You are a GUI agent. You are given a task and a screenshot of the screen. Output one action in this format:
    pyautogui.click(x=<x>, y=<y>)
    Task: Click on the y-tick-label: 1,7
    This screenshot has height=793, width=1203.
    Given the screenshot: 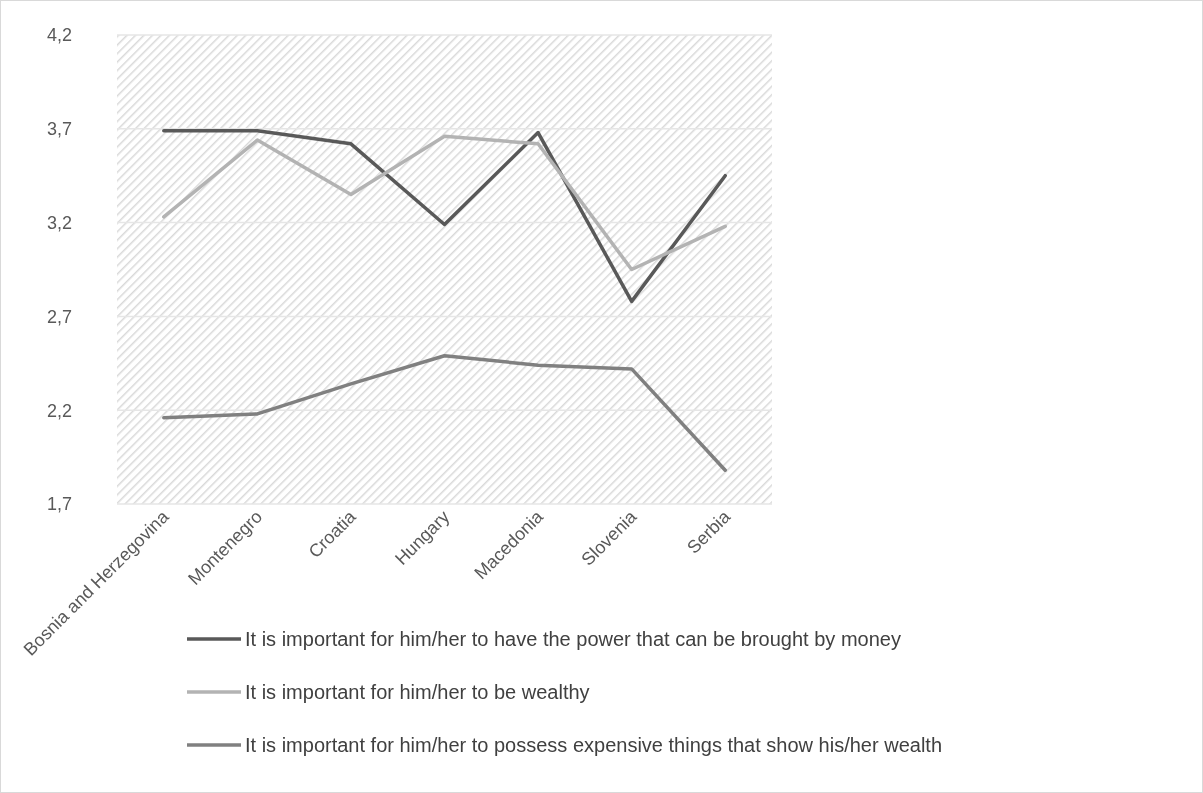 What is the action you would take?
    pyautogui.click(x=59, y=504)
    